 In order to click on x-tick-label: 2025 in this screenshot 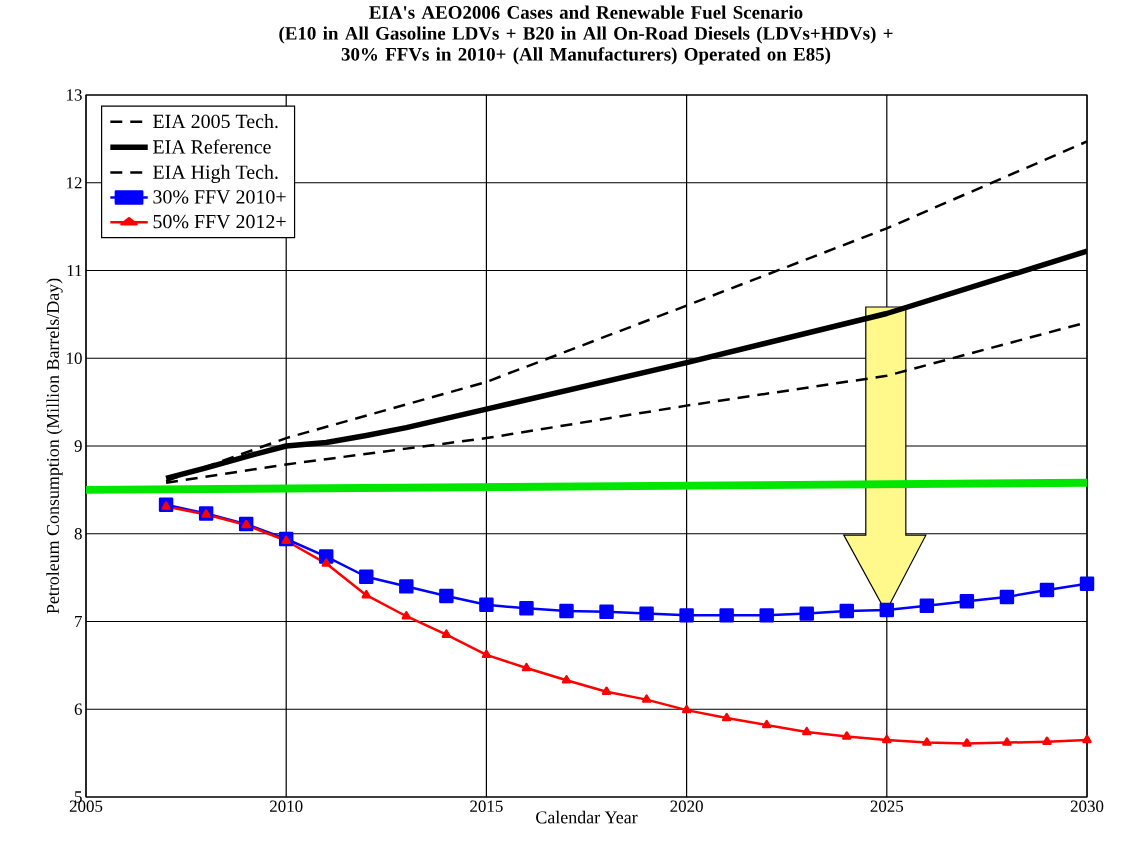, I will do `click(887, 806)`.